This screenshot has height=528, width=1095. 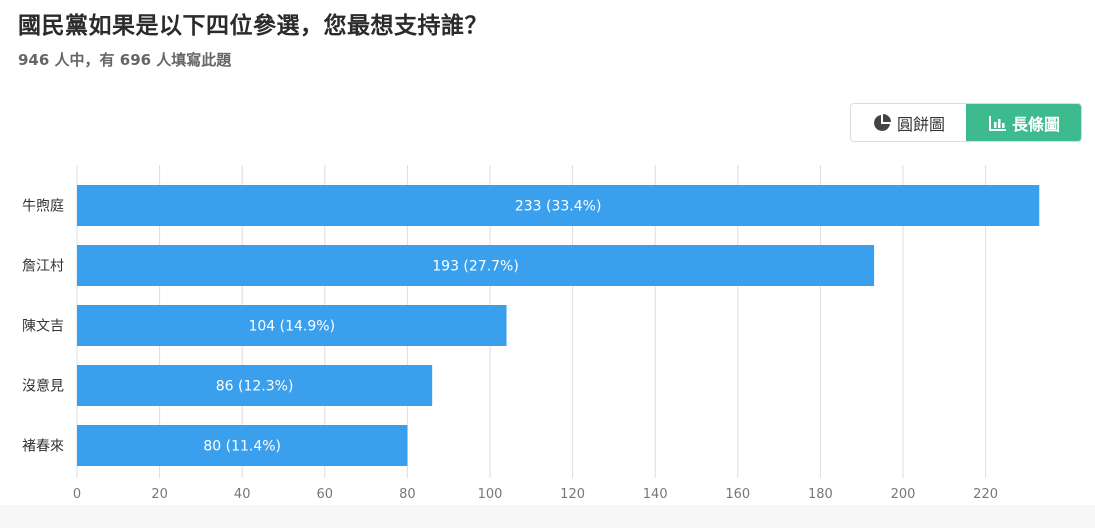 I want to click on category-label: 陳文吉, so click(x=43, y=327).